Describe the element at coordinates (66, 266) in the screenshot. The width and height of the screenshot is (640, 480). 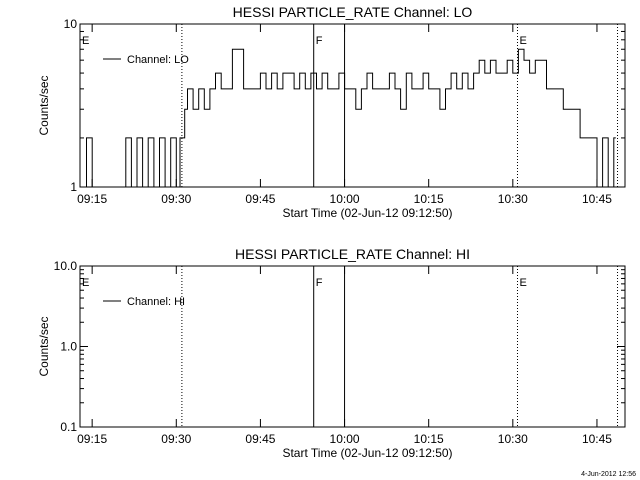
I see `y-tick-label: 10.0` at that location.